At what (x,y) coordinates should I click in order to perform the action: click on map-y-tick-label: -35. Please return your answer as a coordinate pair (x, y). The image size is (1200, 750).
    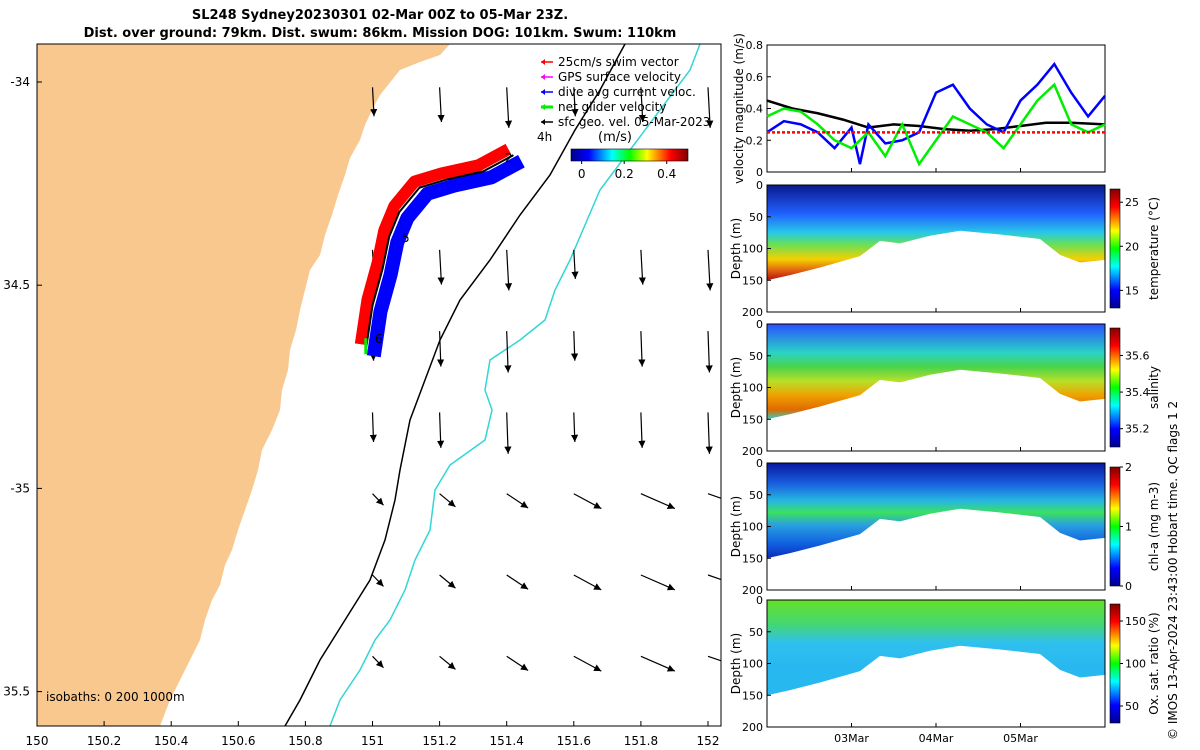
    Looking at the image, I should click on (20, 488).